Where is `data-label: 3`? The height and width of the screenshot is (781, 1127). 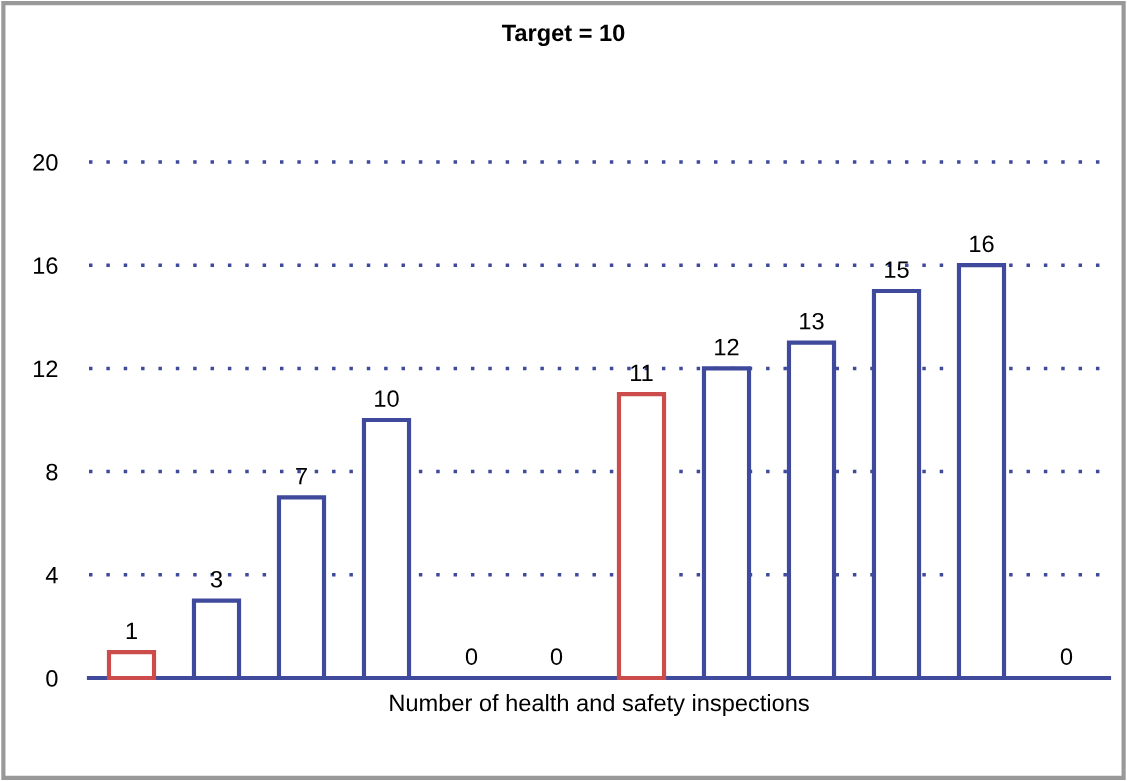
data-label: 3 is located at coordinates (216, 579).